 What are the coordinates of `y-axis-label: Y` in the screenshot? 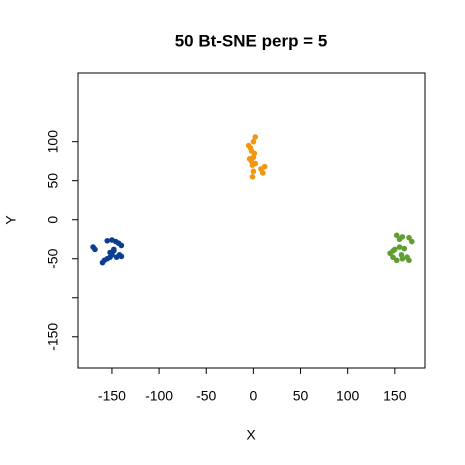 It's located at (11, 220).